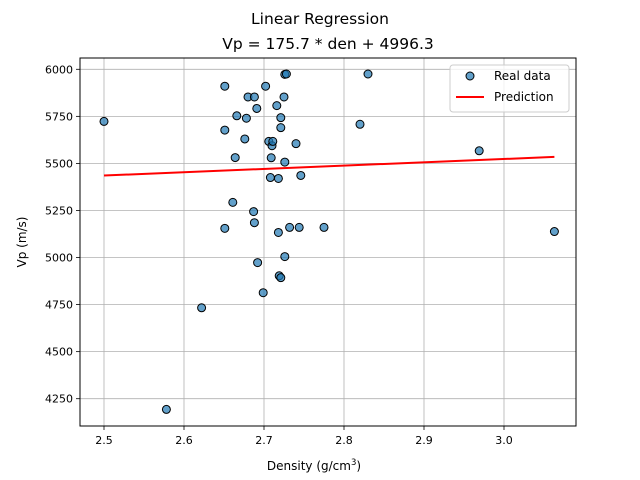 The height and width of the screenshot is (480, 640). I want to click on y-tick-label: 6000, so click(59, 69).